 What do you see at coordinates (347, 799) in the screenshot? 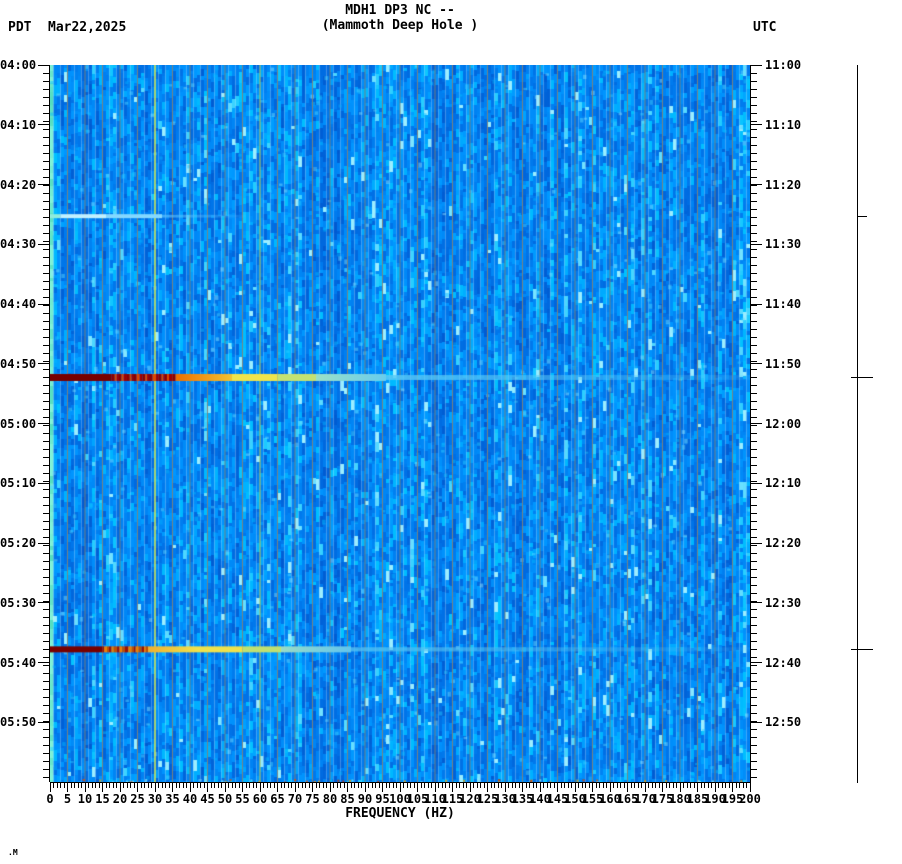
I see `freq-label: 85` at bounding box center [347, 799].